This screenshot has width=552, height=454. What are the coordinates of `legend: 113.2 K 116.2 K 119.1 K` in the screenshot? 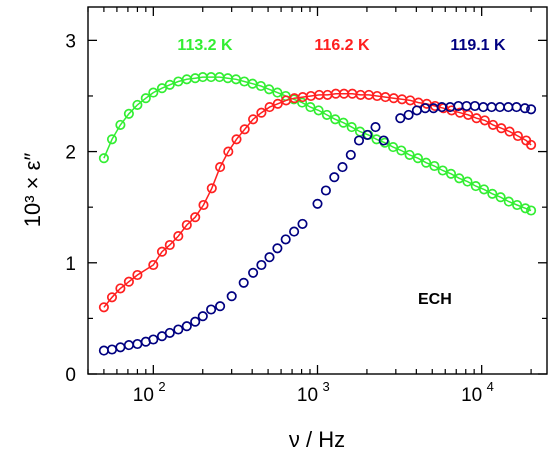 It's located at (341, 45).